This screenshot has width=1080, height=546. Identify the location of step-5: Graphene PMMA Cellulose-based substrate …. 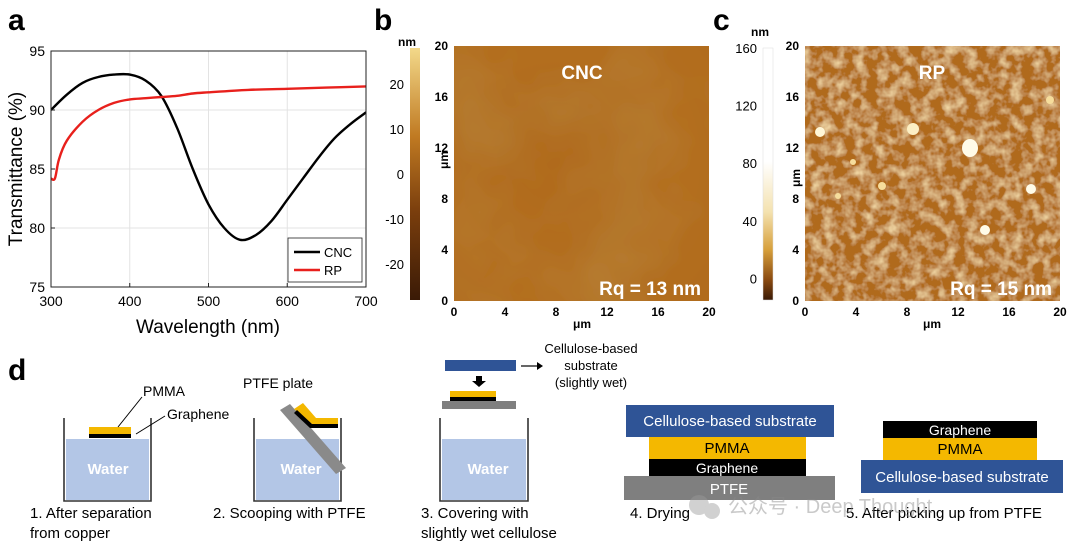
(954, 471).